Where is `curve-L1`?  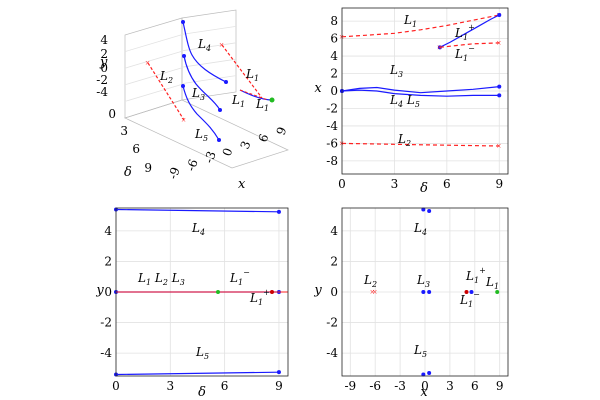 curve-L1 is located at coordinates (242, 71).